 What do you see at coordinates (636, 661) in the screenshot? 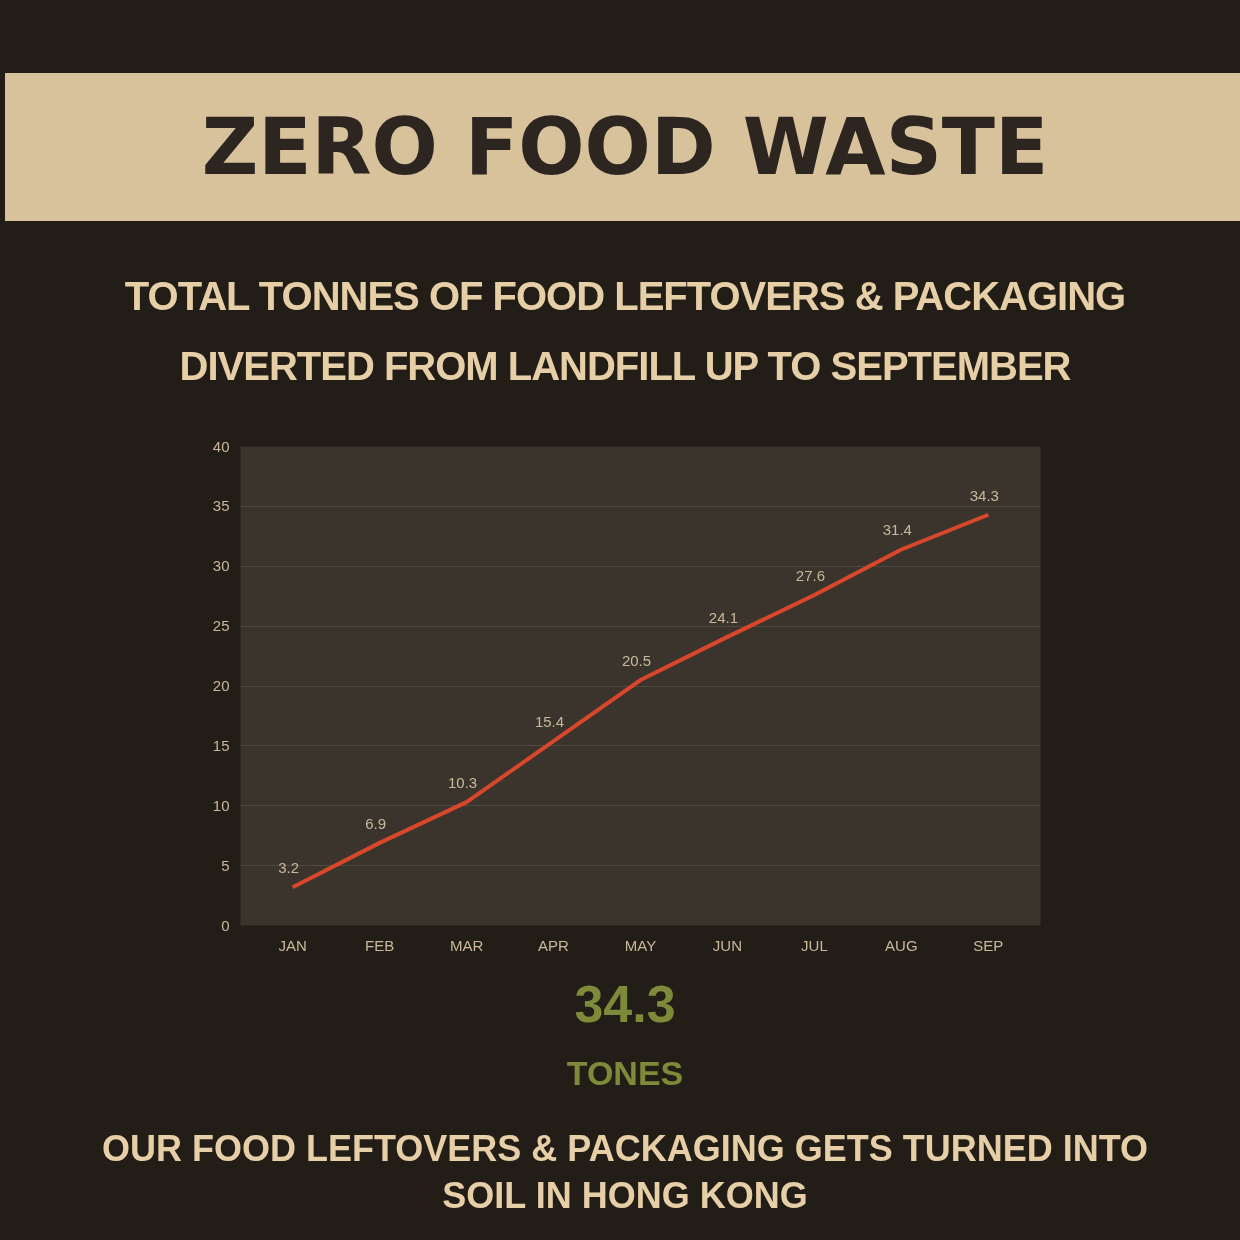
I see `data-label: 20.5` at bounding box center [636, 661].